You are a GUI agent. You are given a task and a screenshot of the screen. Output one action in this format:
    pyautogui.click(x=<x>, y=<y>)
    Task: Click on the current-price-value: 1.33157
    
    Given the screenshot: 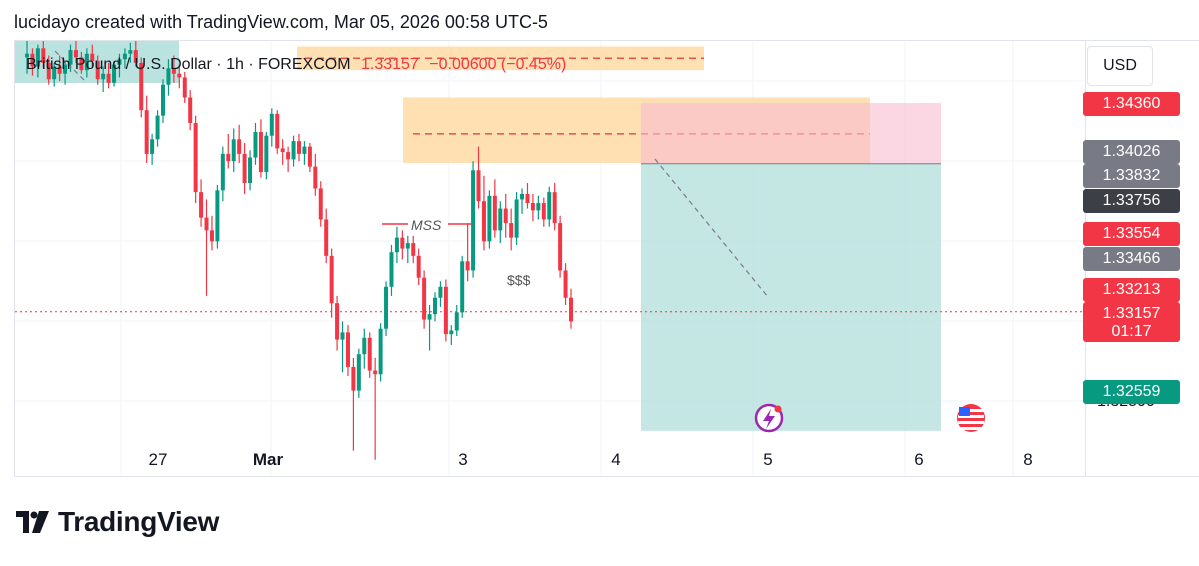 What is the action you would take?
    pyautogui.click(x=1131, y=313)
    